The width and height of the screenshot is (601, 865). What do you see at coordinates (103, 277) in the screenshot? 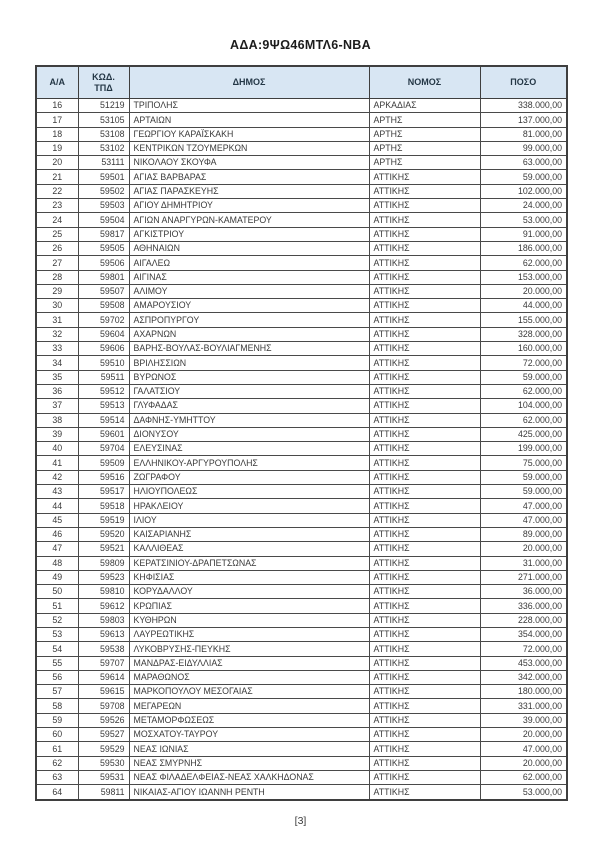
I see `cell-code: 59801` at bounding box center [103, 277].